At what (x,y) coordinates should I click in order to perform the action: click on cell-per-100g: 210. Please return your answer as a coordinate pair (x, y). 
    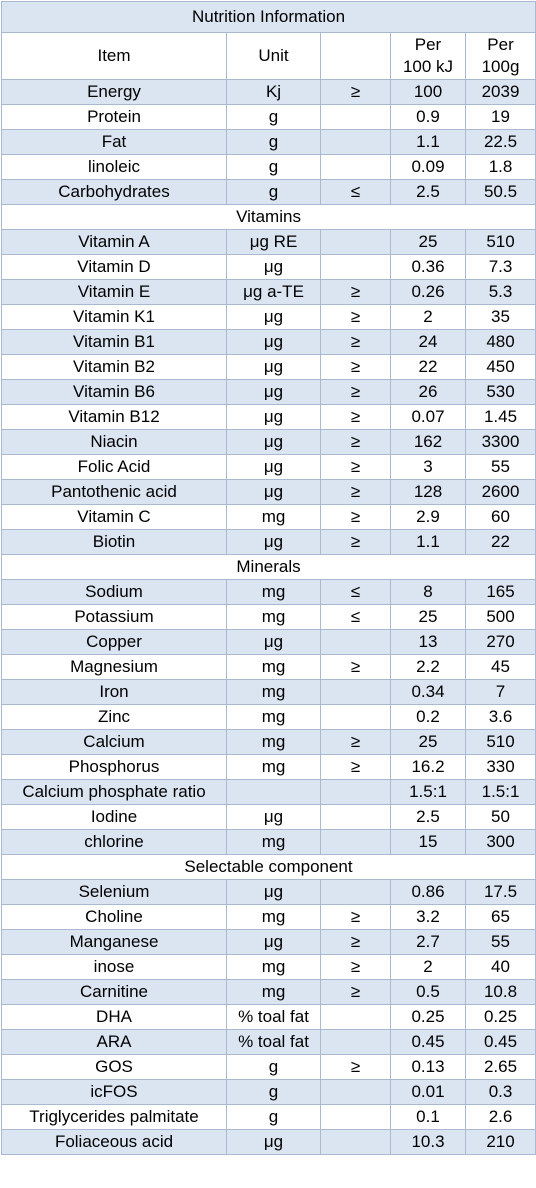
    Looking at the image, I should click on (500, 1142).